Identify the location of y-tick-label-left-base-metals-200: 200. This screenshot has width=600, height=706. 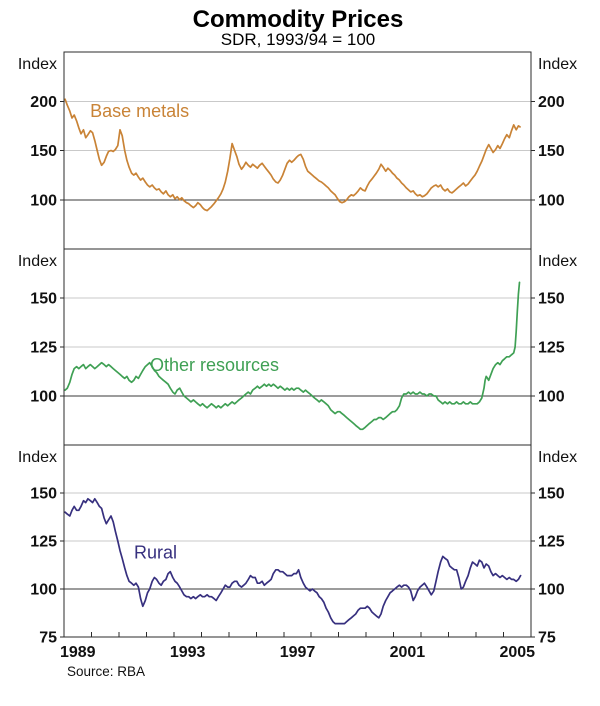
(43, 102).